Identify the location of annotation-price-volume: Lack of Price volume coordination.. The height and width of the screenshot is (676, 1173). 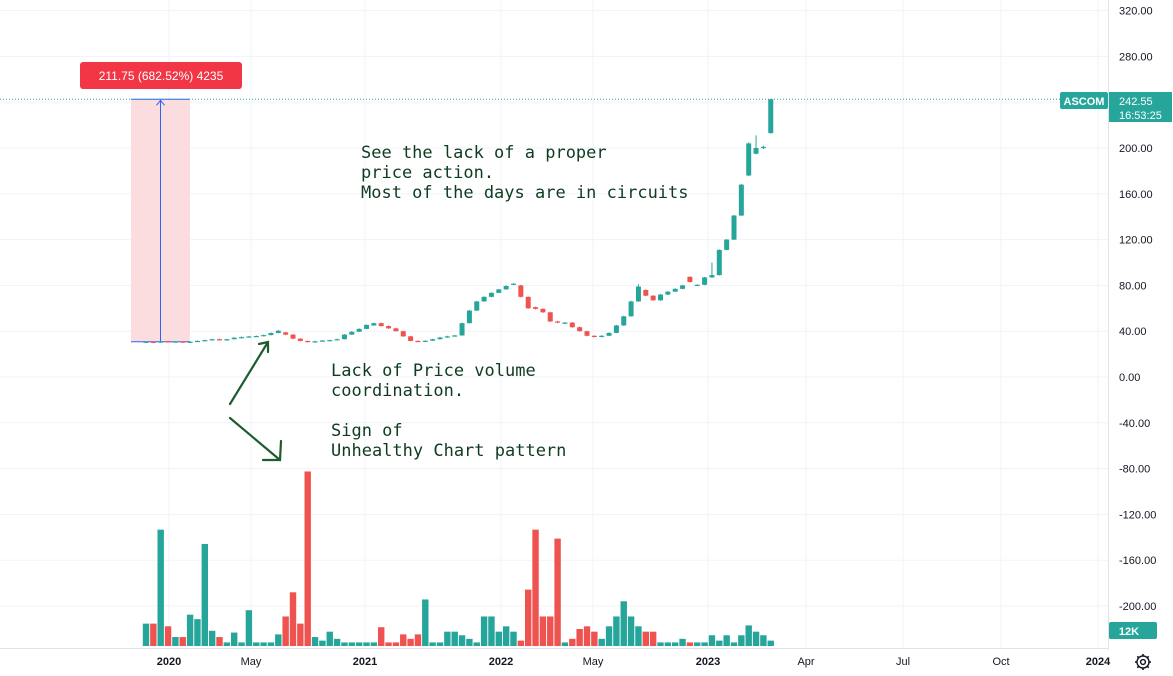
(438, 381).